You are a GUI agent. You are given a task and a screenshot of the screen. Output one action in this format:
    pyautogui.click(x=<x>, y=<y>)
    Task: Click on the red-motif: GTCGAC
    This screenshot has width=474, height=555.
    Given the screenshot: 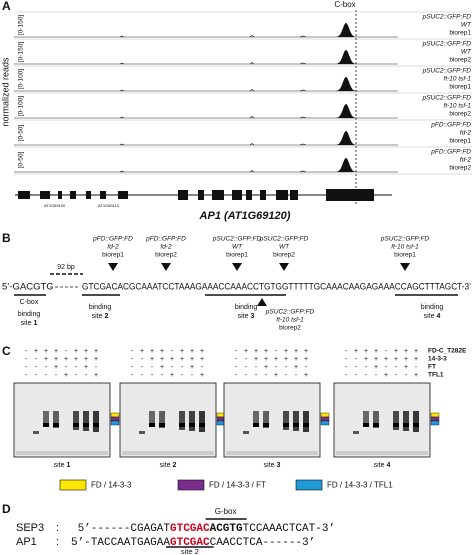 What is the action you would take?
    pyautogui.click(x=190, y=529)
    